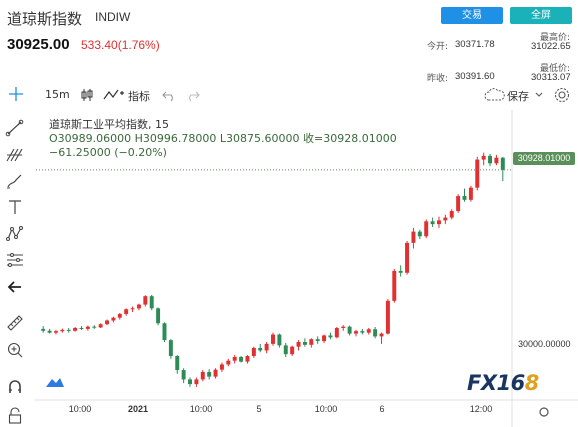 Image resolution: width=578 pixels, height=427 pixels. I want to click on redo-icon, so click(193, 96).